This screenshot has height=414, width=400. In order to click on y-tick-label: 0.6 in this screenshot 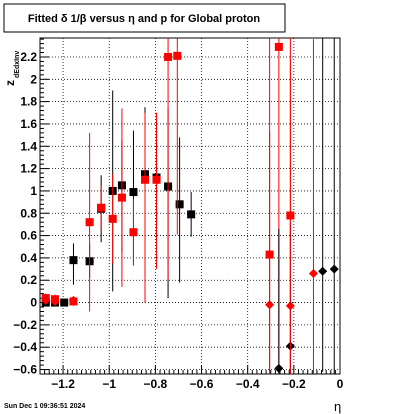, I will do `click(28, 236)`.